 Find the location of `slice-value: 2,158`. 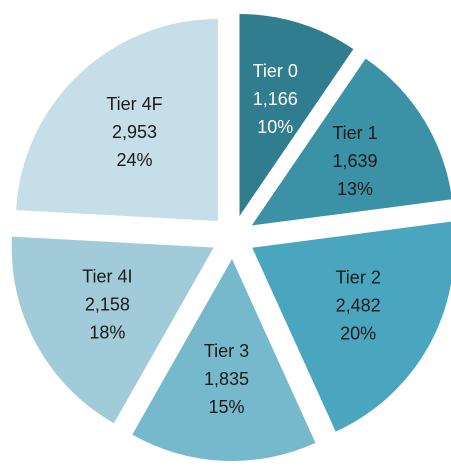

slice-value: 2,158 is located at coordinates (107, 304).